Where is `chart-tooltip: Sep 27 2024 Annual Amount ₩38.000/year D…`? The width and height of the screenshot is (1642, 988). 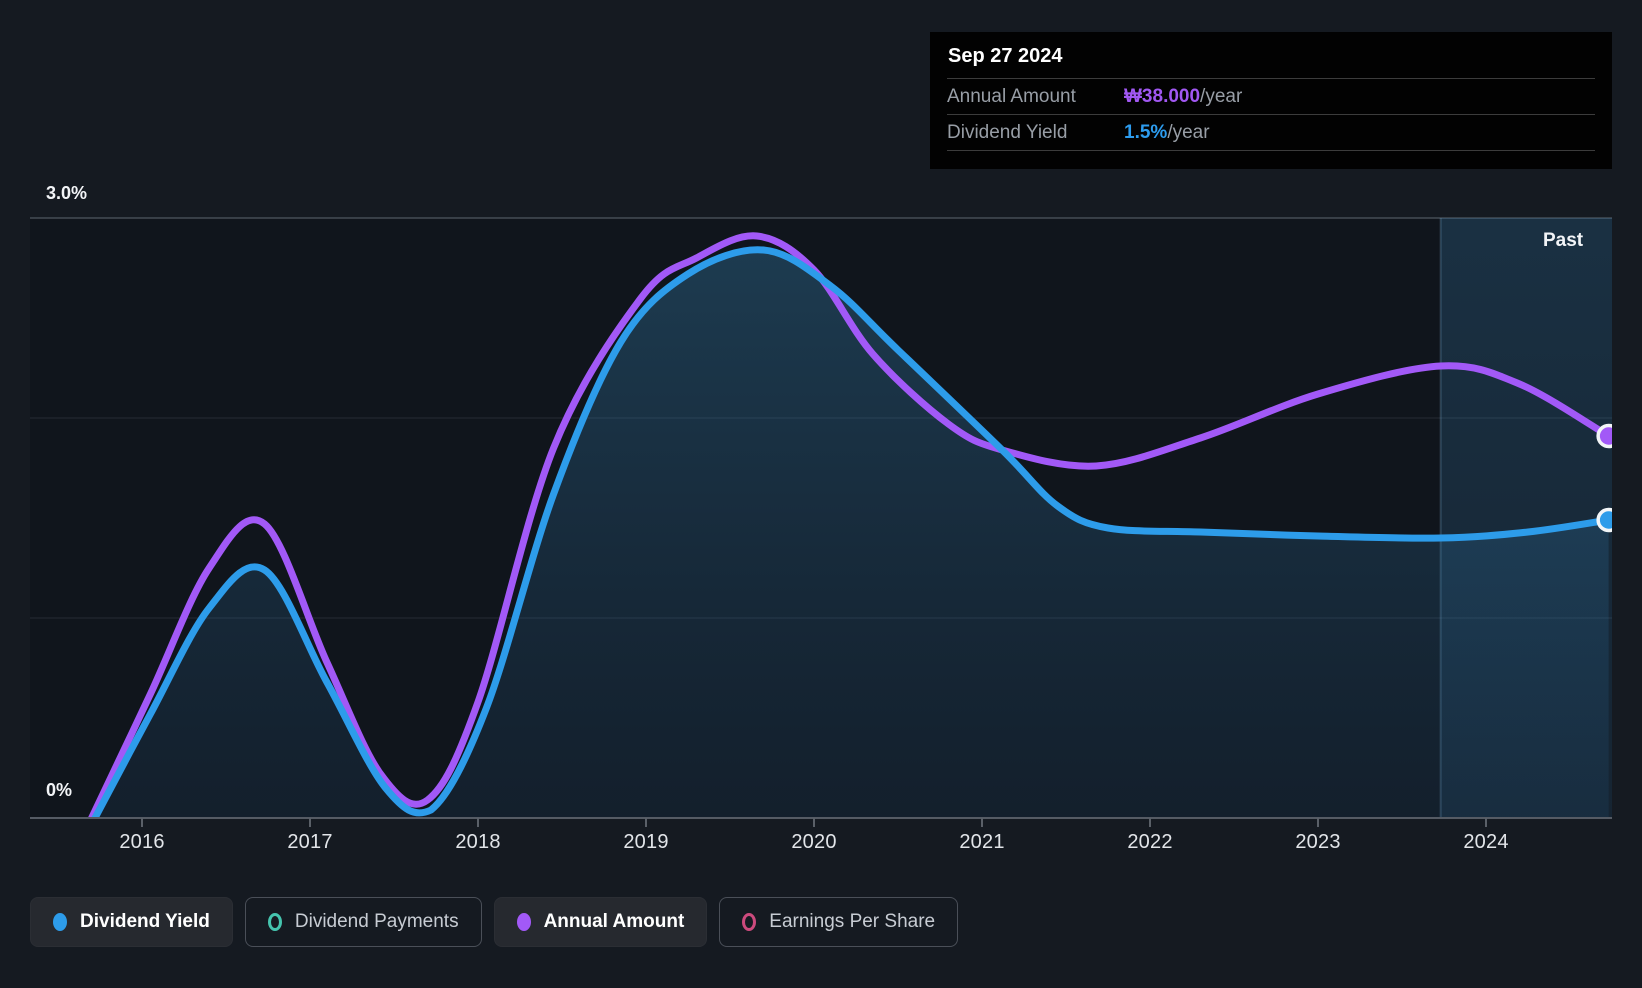 chart-tooltip: Sep 27 2024 Annual Amount ₩38.000/year D… is located at coordinates (1271, 100).